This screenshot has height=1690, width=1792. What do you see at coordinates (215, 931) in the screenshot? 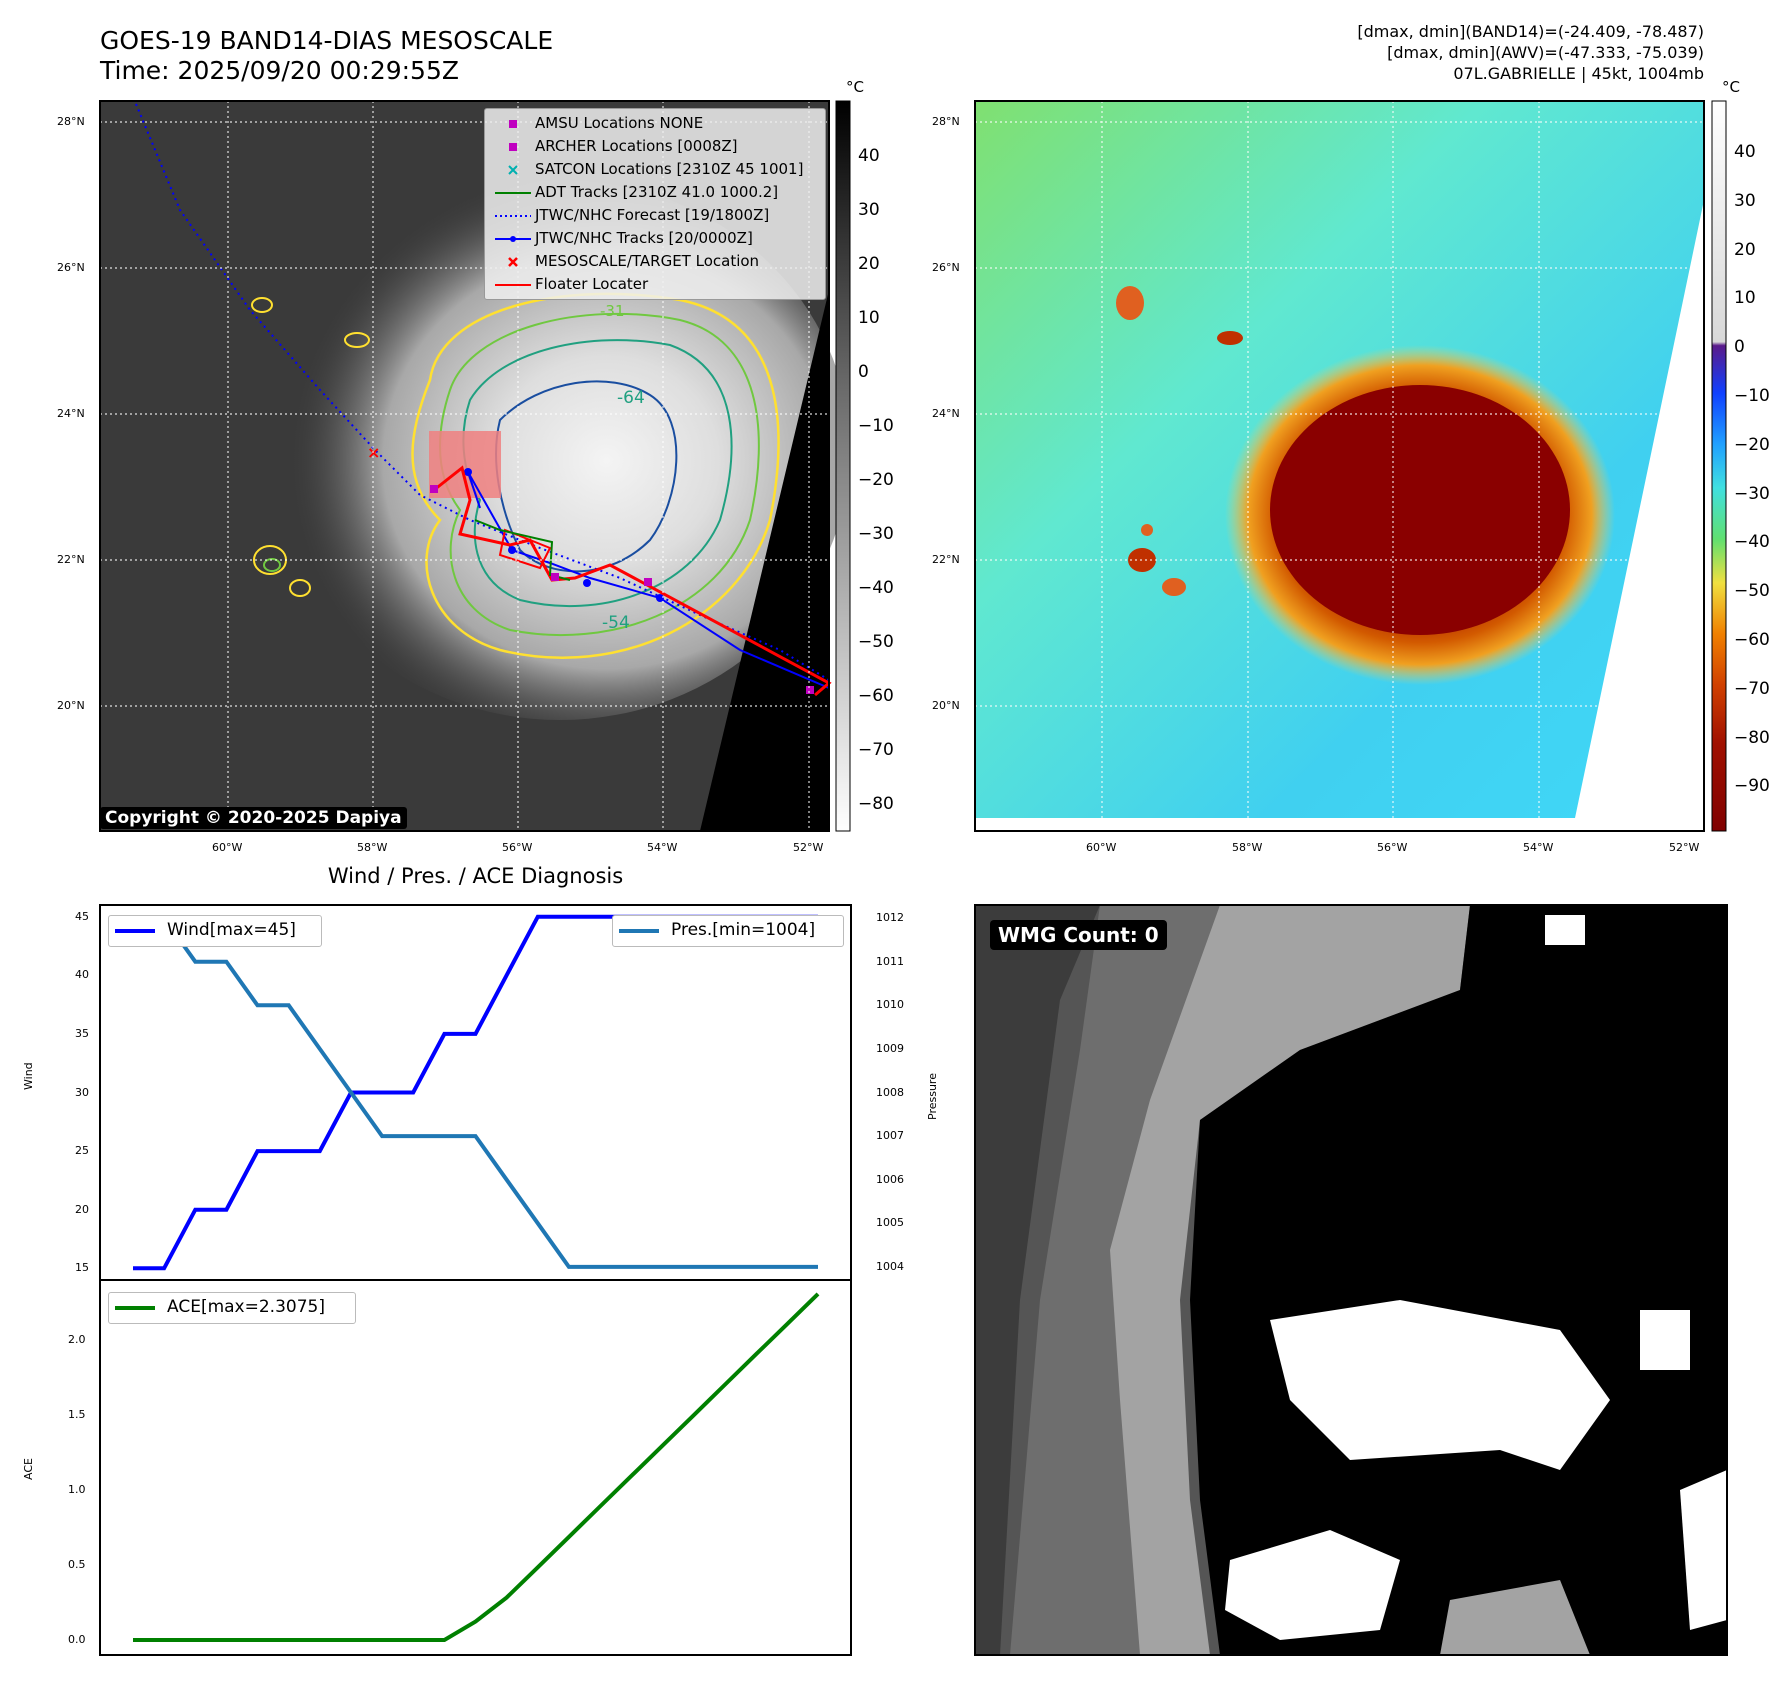
I see `wind-legend: Wind[max=45]` at bounding box center [215, 931].